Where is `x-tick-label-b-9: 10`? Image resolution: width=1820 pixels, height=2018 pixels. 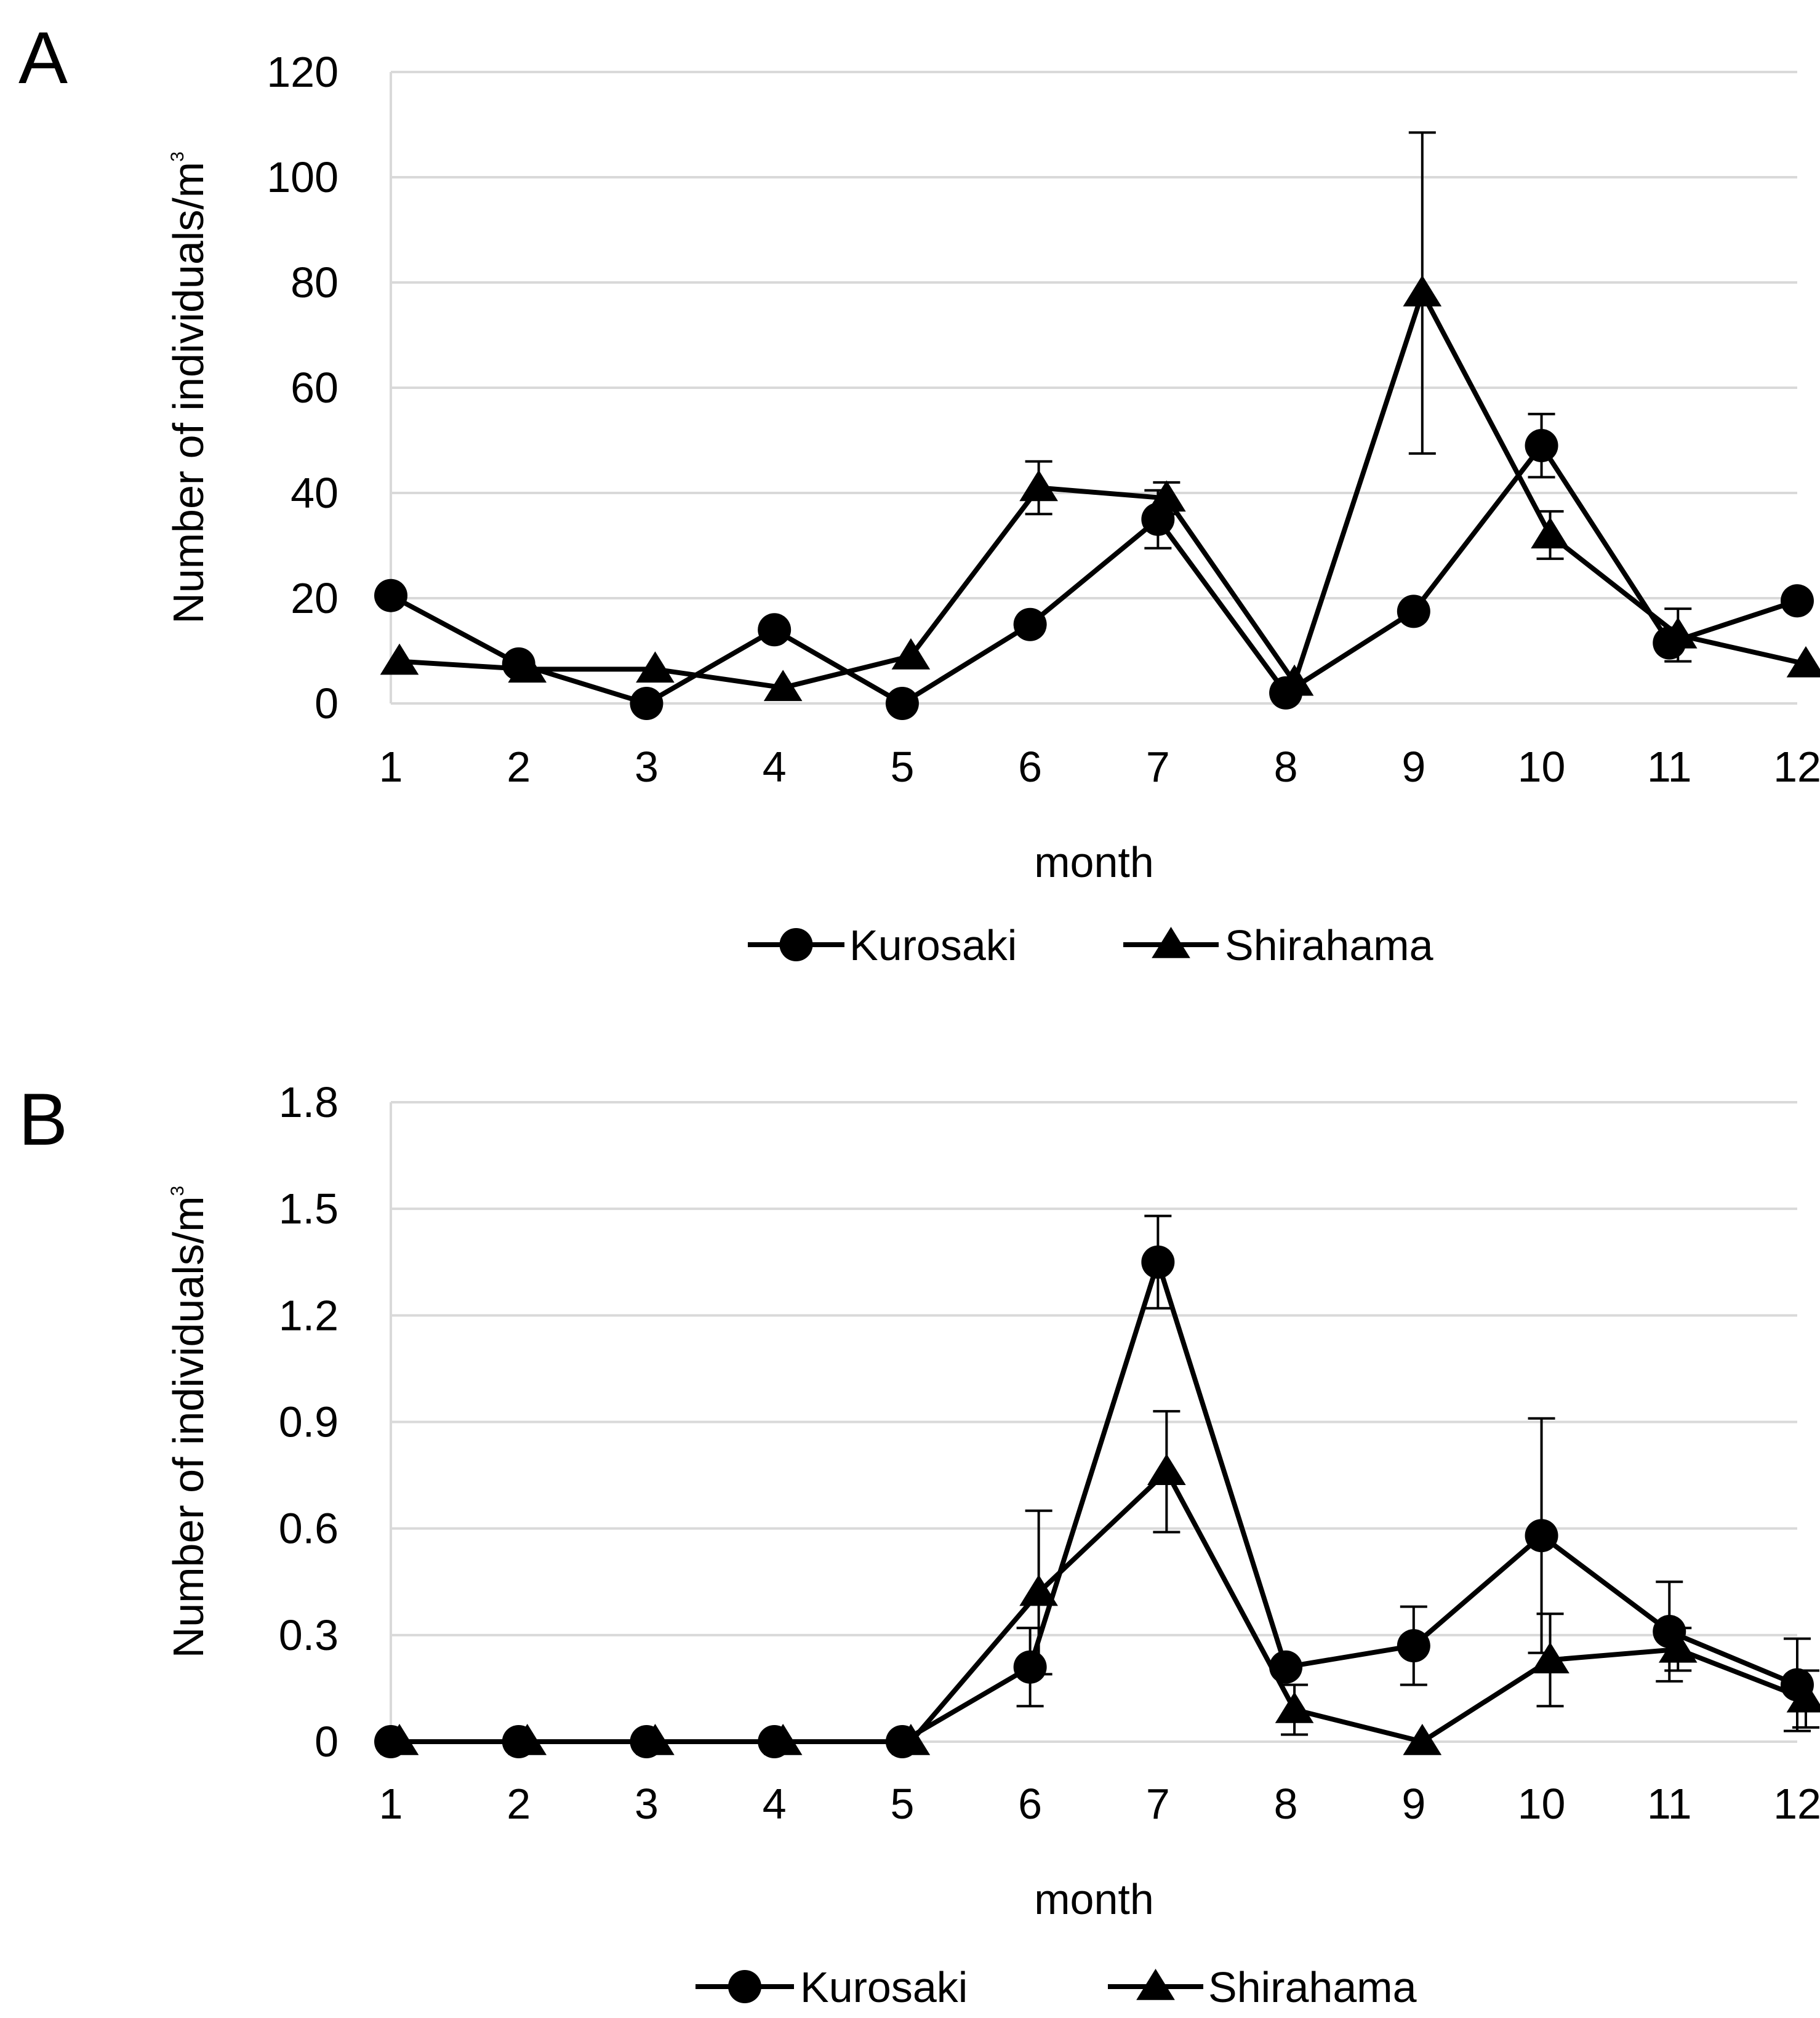
x-tick-label-b-9: 10 is located at coordinates (1542, 1804).